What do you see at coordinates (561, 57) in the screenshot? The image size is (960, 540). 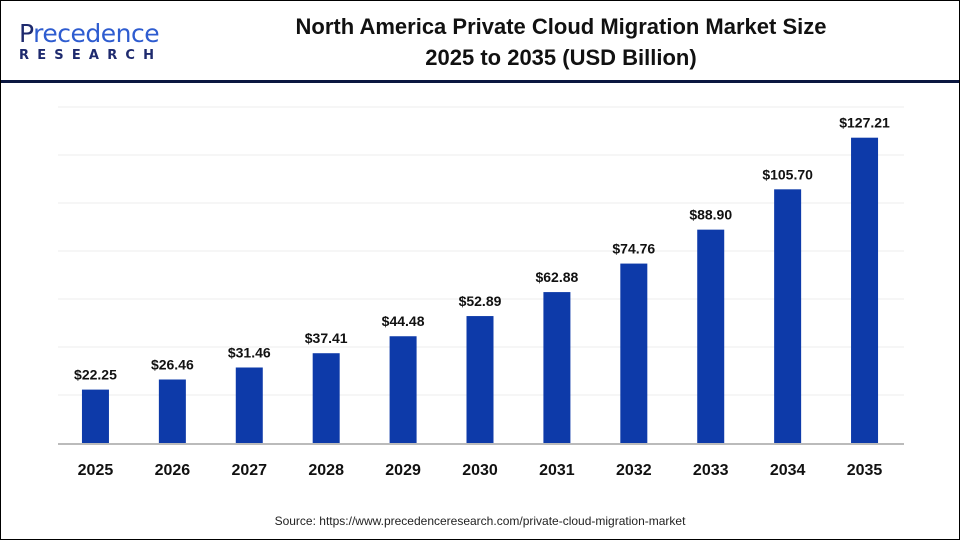 I see `title-line-2: 2025 to 2035 (USD Billion)` at bounding box center [561, 57].